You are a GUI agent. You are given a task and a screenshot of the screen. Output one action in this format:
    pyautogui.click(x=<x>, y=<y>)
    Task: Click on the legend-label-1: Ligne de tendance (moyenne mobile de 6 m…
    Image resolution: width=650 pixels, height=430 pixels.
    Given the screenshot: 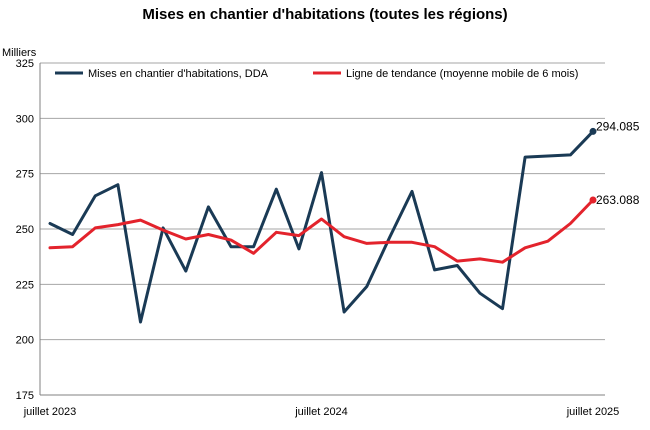 What is the action you would take?
    pyautogui.click(x=462, y=74)
    